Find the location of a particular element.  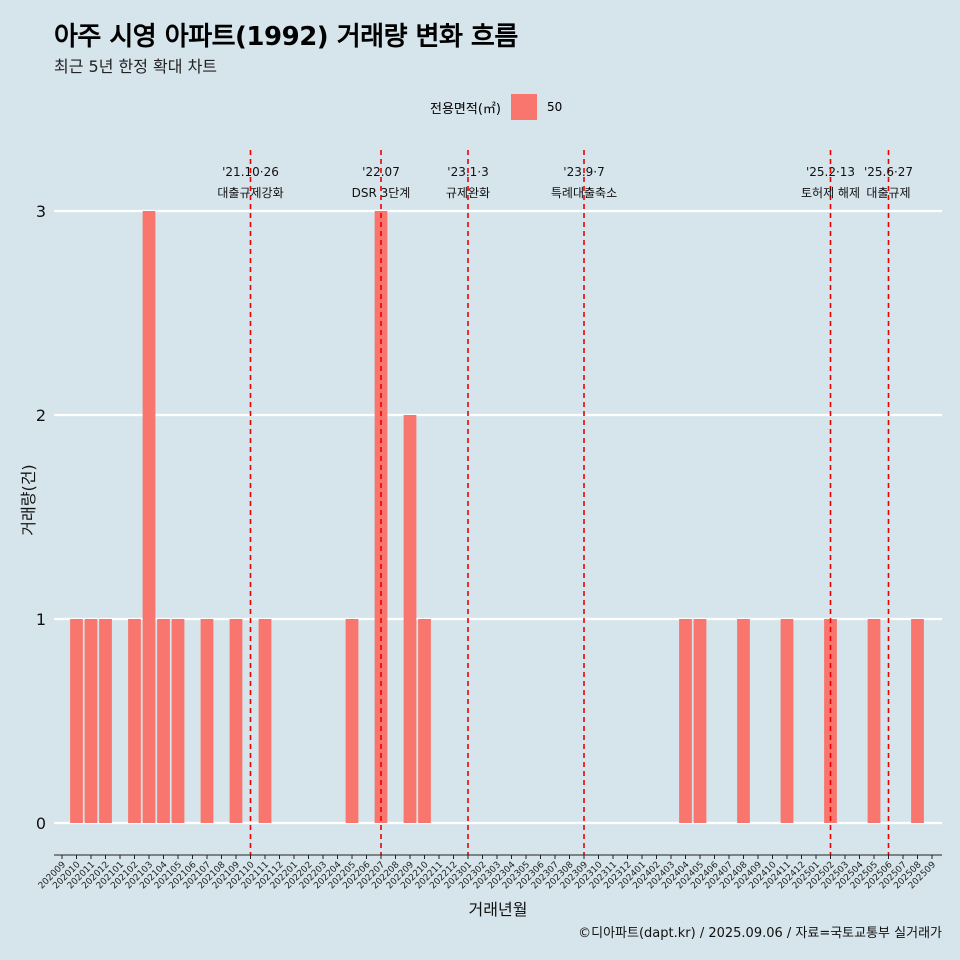

y-tick-label: 1 is located at coordinates (41, 619).